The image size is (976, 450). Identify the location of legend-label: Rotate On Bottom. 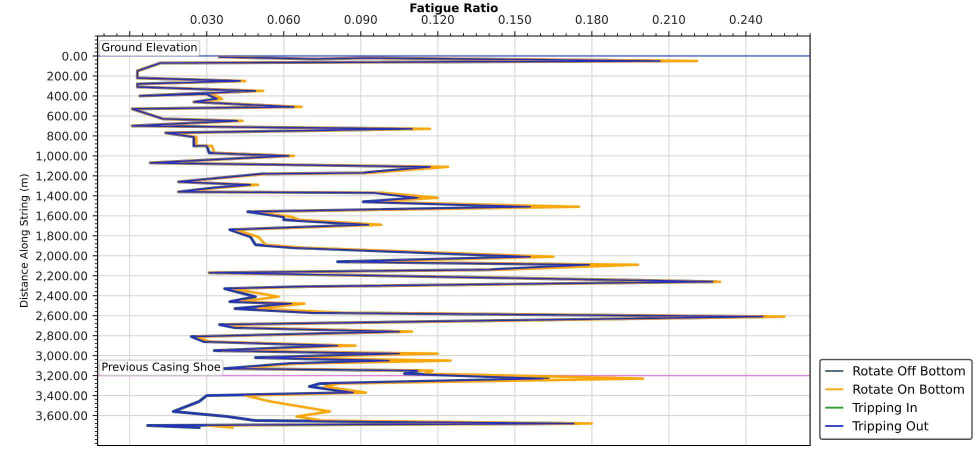
(909, 389).